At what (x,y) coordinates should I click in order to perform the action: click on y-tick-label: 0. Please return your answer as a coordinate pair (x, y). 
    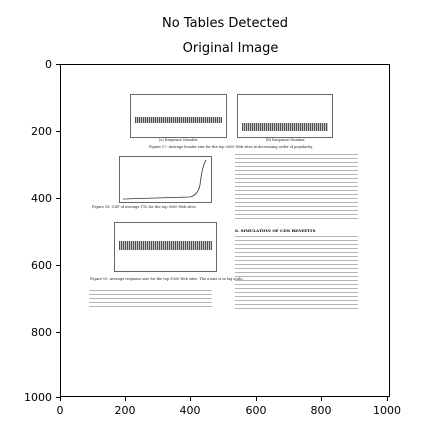
    Looking at the image, I should click on (48, 64).